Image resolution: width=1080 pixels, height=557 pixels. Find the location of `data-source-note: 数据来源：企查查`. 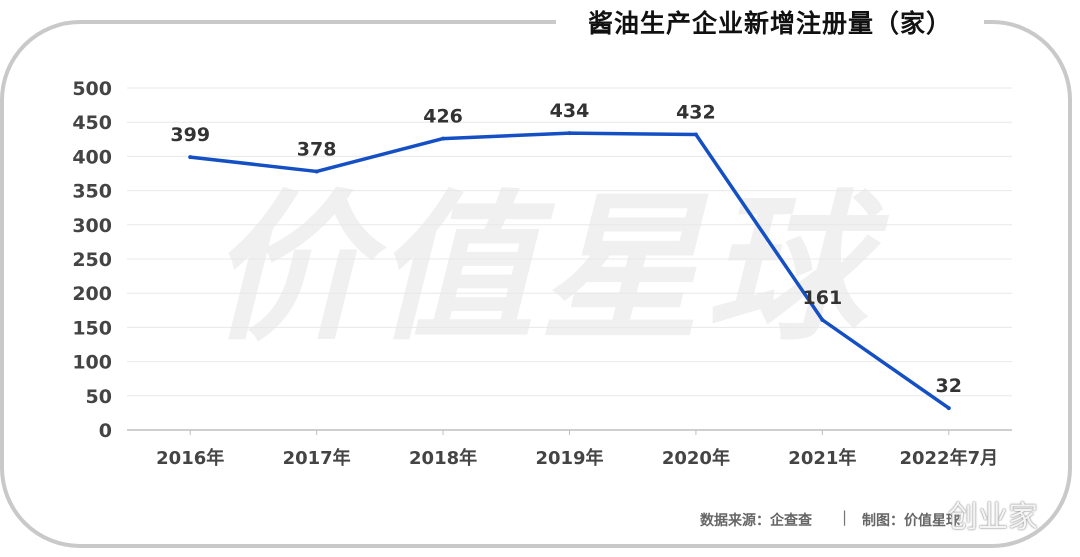

data-source-note: 数据来源：企查查 is located at coordinates (756, 521).